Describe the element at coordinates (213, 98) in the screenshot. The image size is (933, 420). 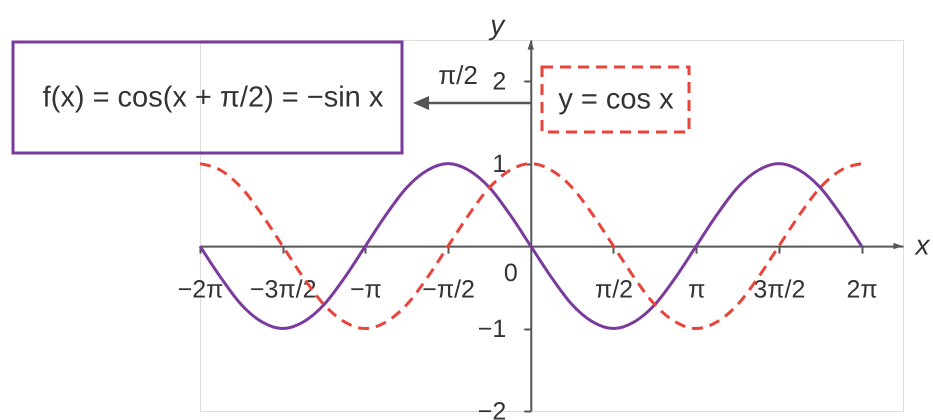
I see `text: f(x) = cos(x + π/2) = −sin x` at that location.